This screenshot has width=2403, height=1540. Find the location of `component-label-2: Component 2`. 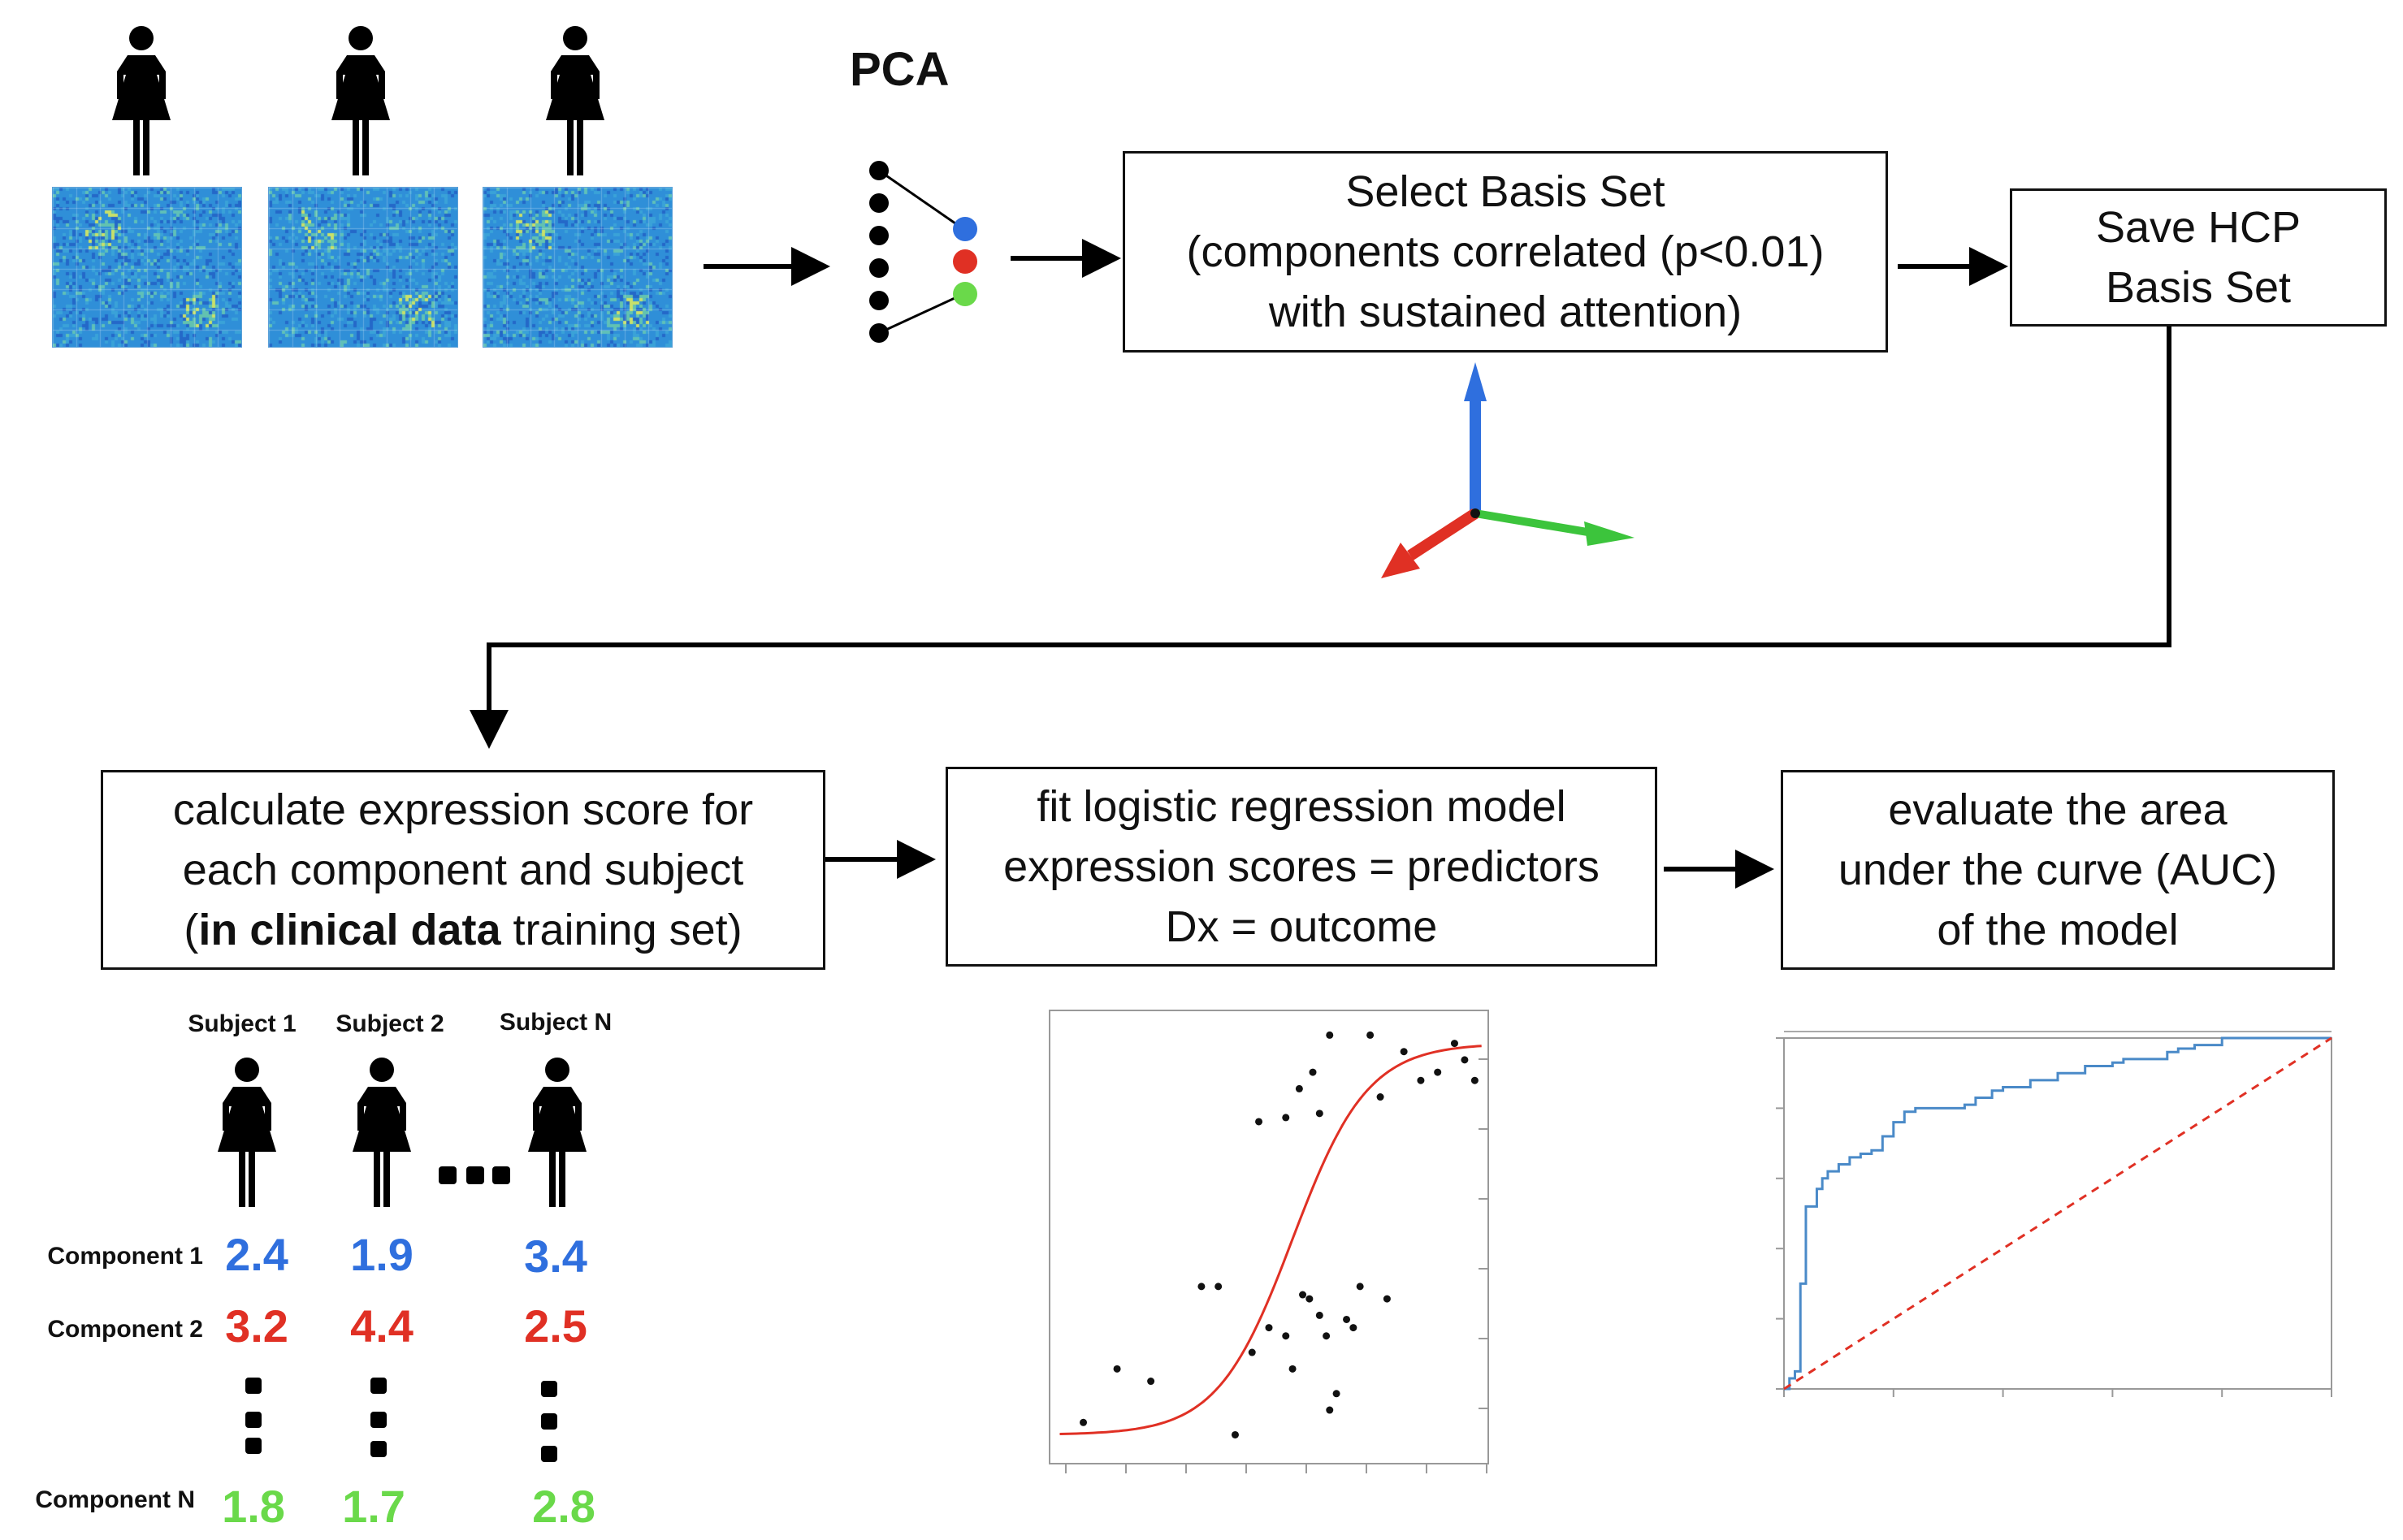

component-label-2: Component 2 is located at coordinates (125, 1329).